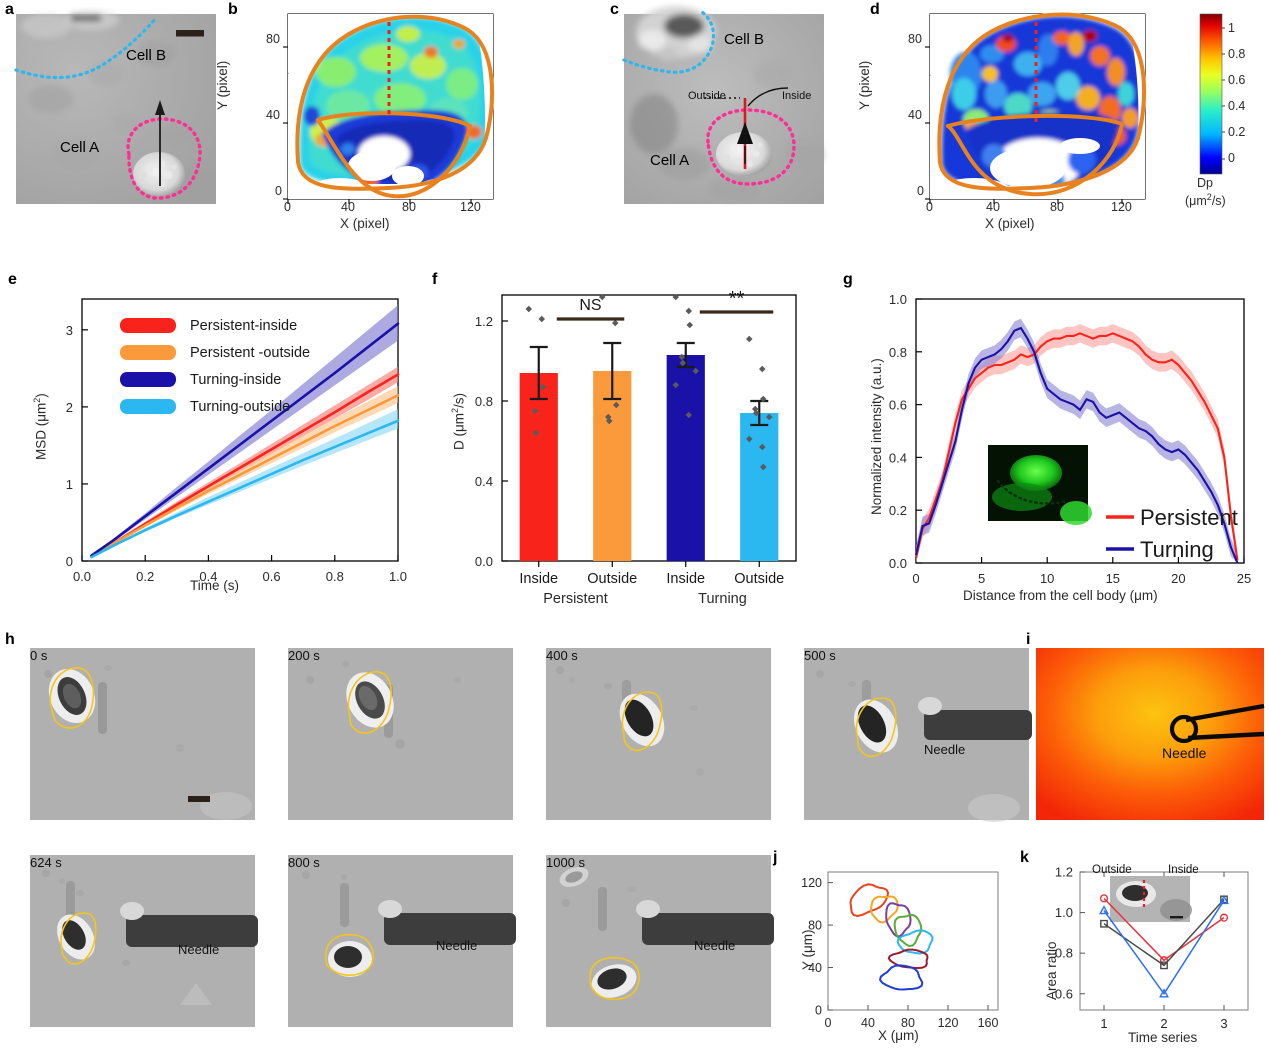  What do you see at coordinates (1024, 857) in the screenshot?
I see `panel-letter-k: k` at bounding box center [1024, 857].